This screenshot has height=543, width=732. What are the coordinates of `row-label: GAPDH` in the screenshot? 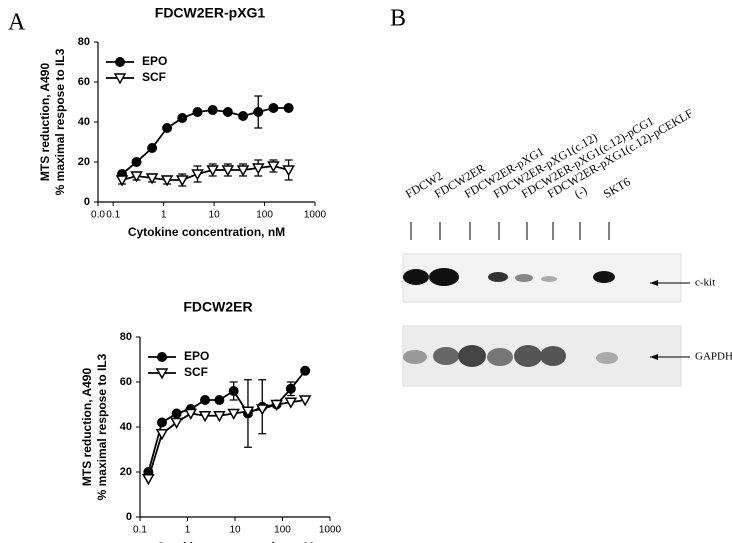 It's located at (713, 357).